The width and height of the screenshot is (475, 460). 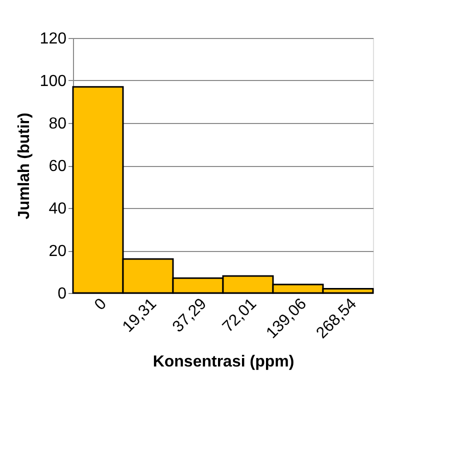 What do you see at coordinates (24, 166) in the screenshot?
I see `y-axis-title: Jumlah (butir)` at bounding box center [24, 166].